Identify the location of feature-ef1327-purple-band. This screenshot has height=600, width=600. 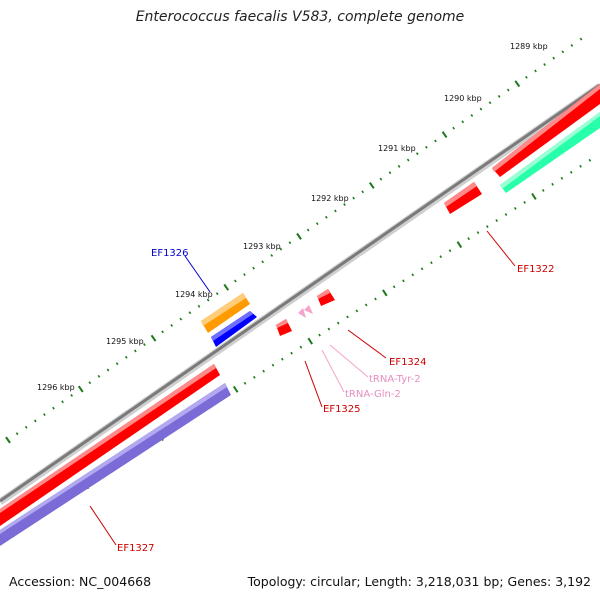
(115, 464).